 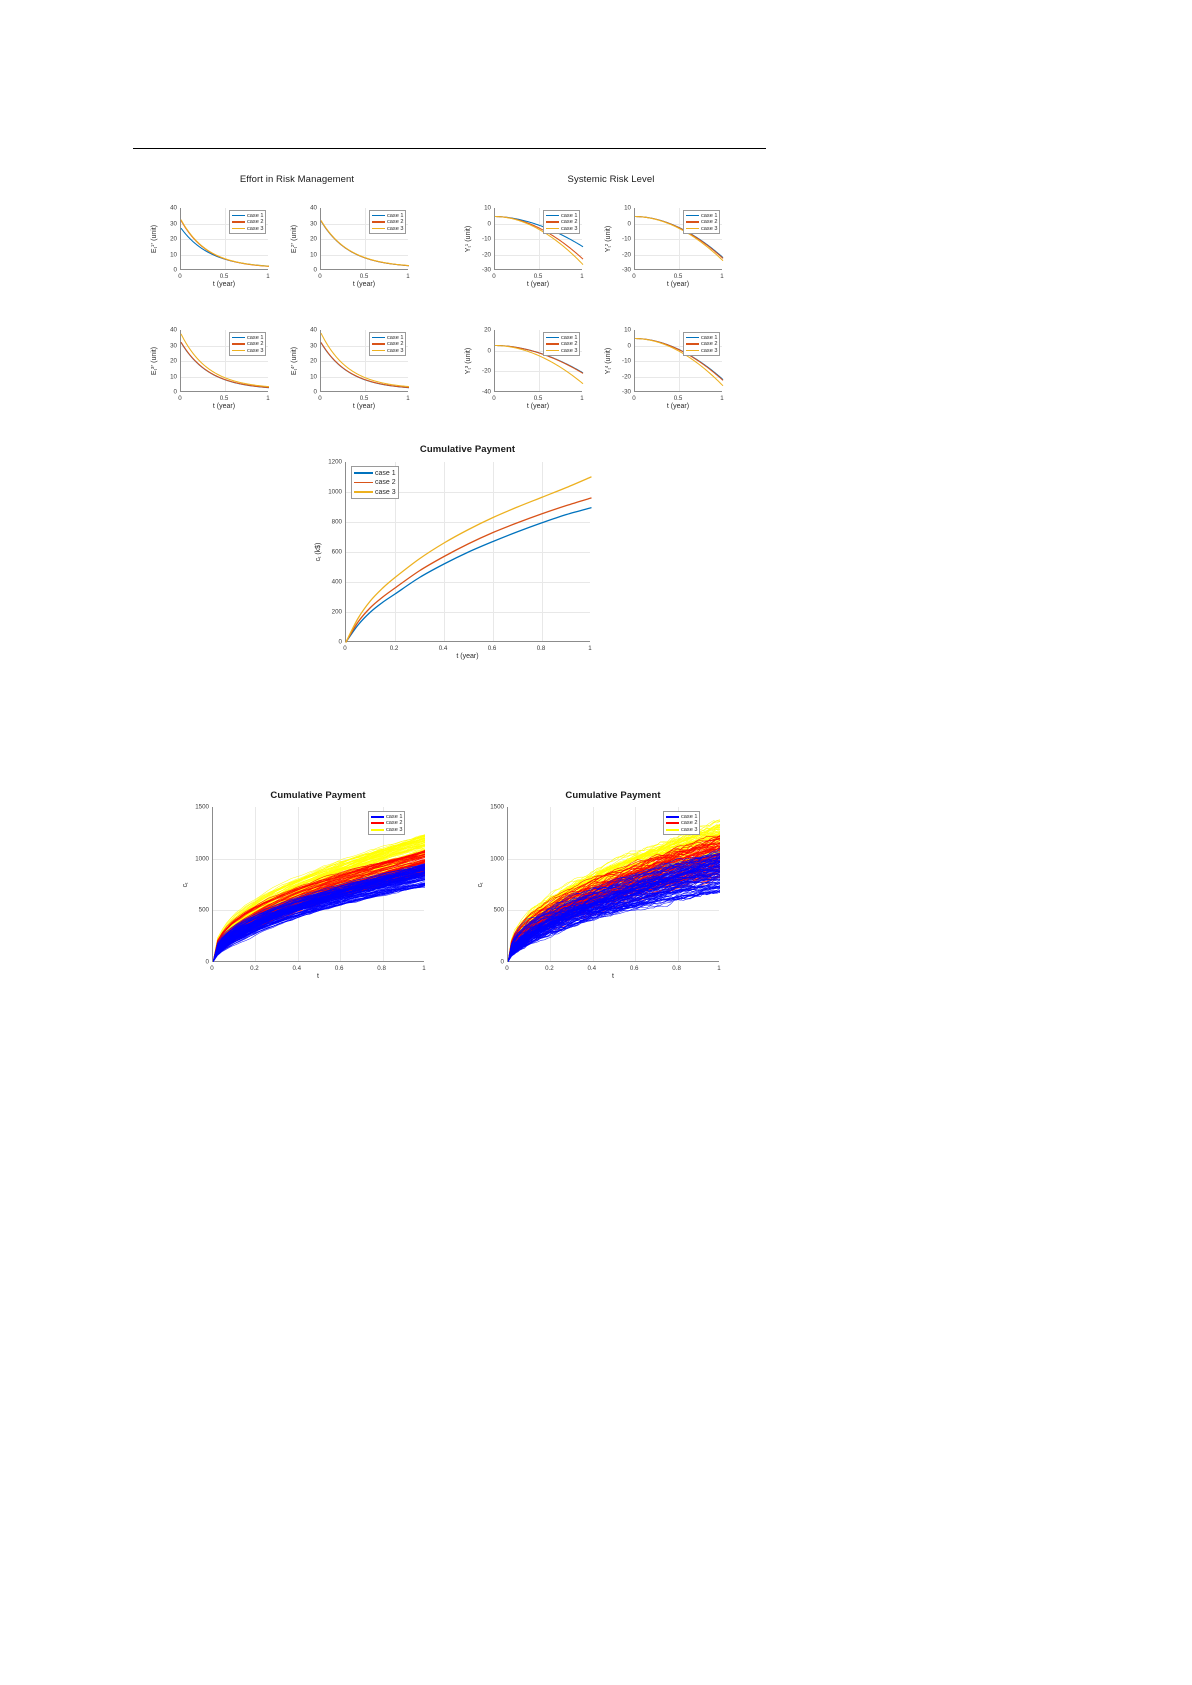 I want to click on cumulative-payment-mc-left-plot-area, so click(x=319, y=898).